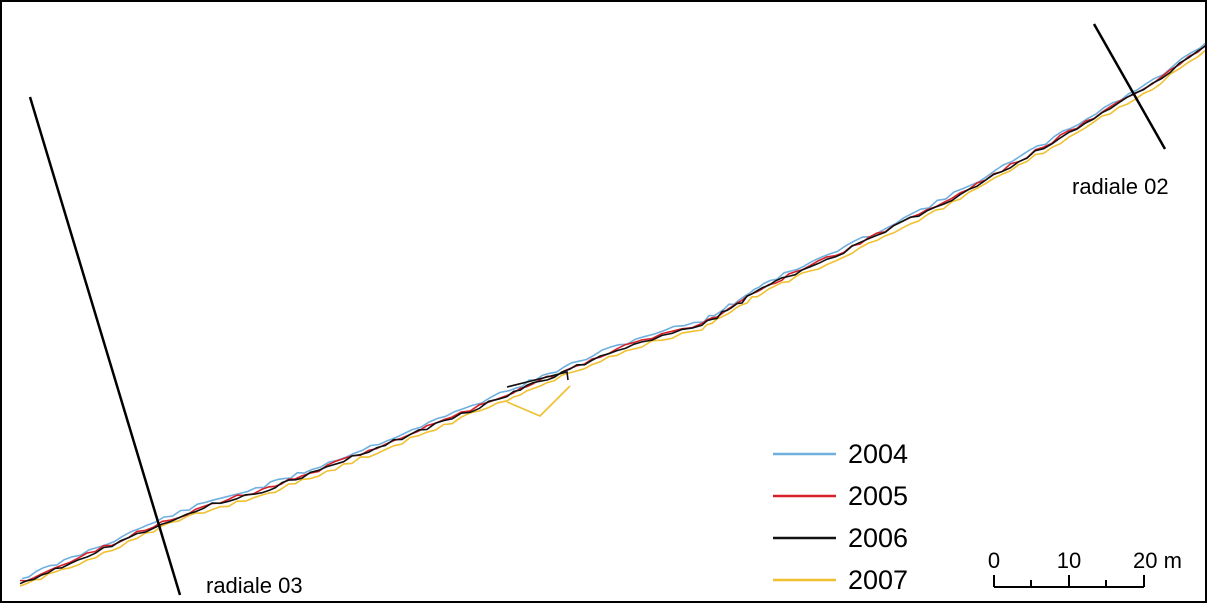  What do you see at coordinates (878, 538) in the screenshot?
I see `legend-label-2006: 2006` at bounding box center [878, 538].